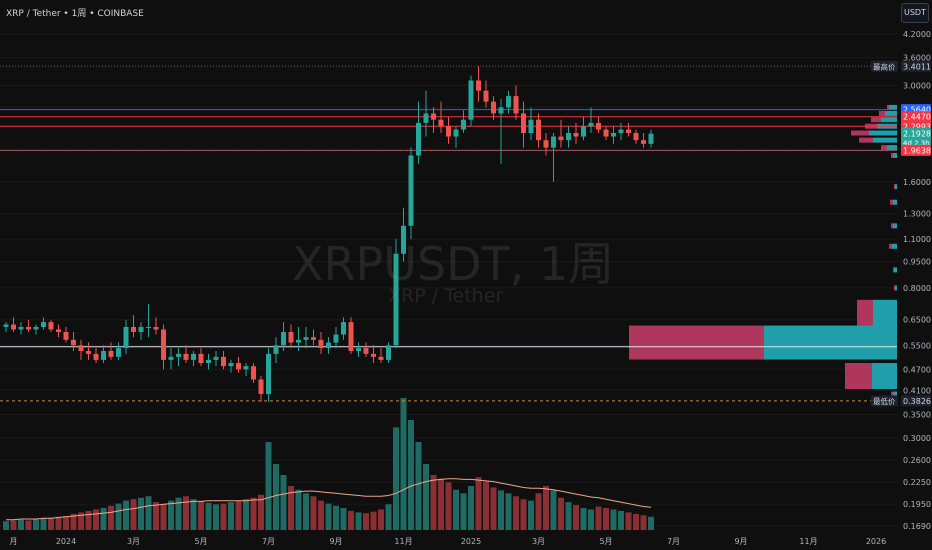  I want to click on time-tick-label: 2025, so click(471, 541).